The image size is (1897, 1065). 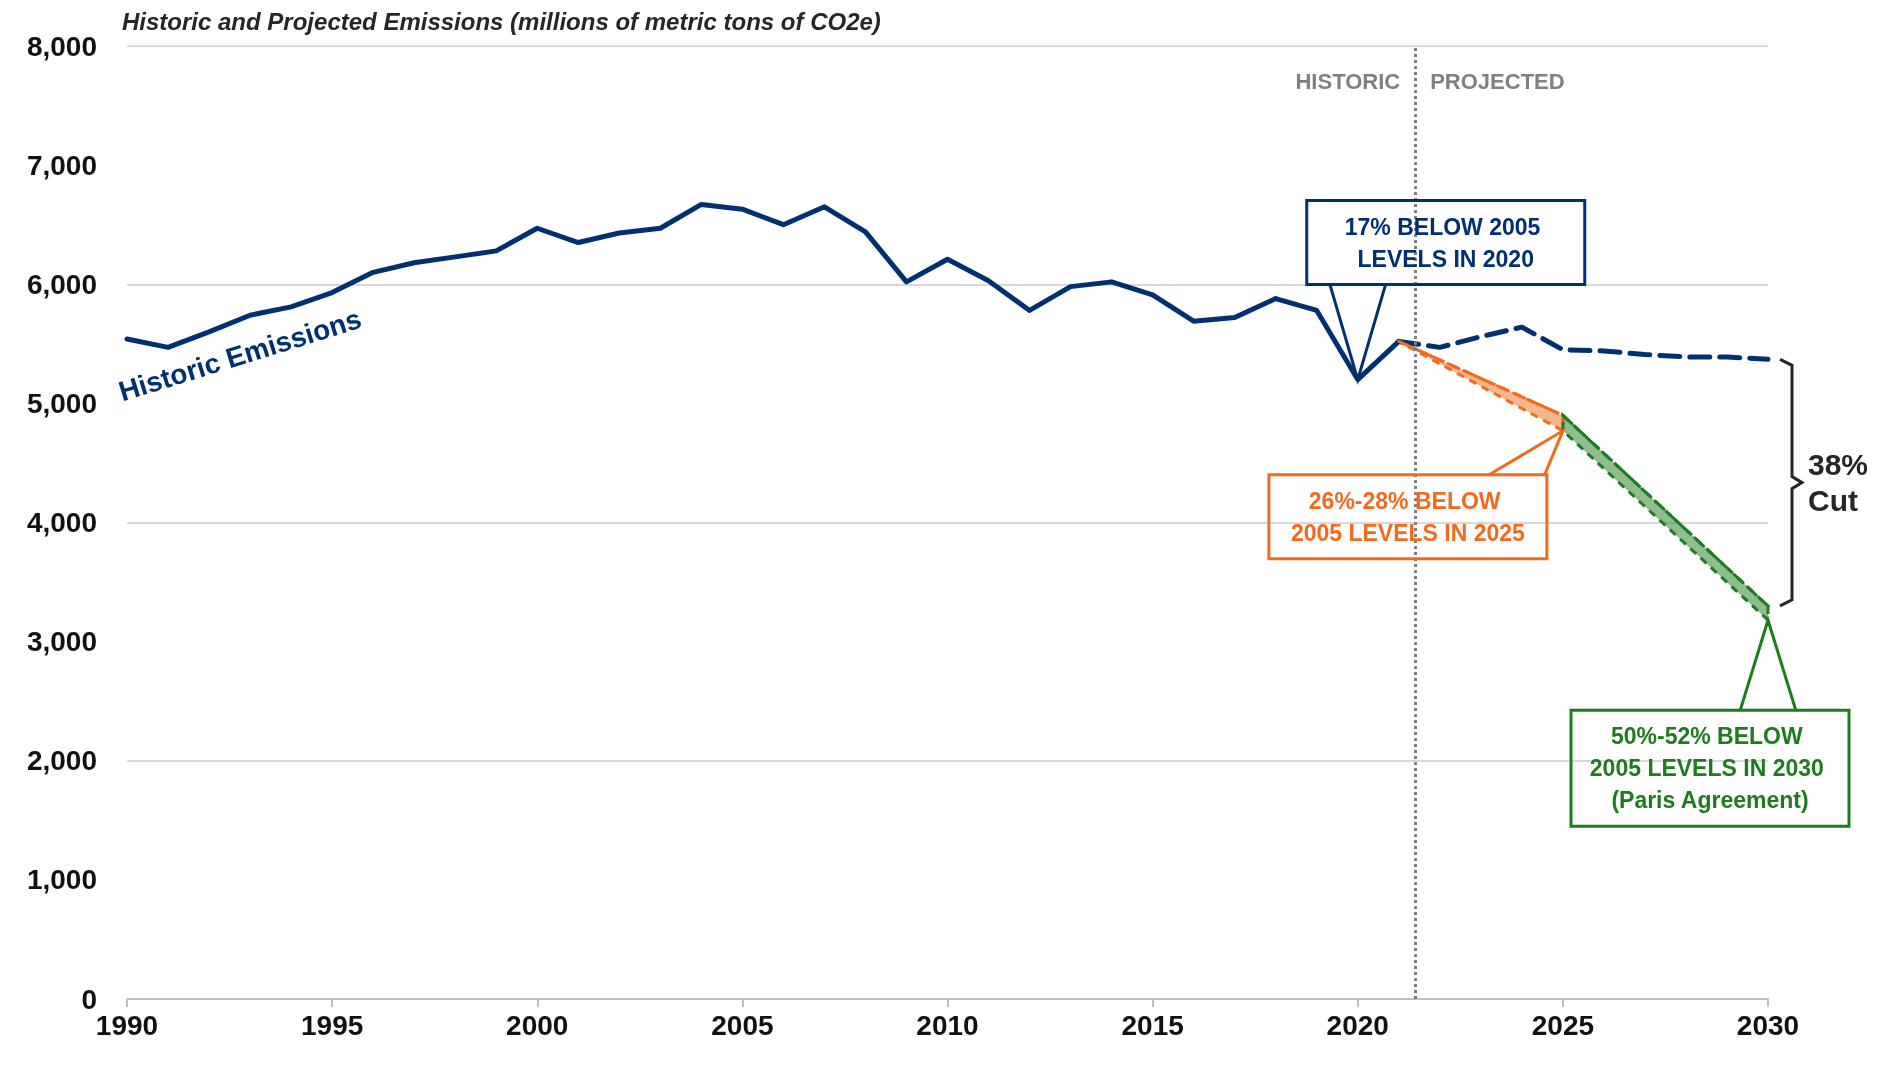 I want to click on y-tick-label: 2,000, so click(x=61, y=761).